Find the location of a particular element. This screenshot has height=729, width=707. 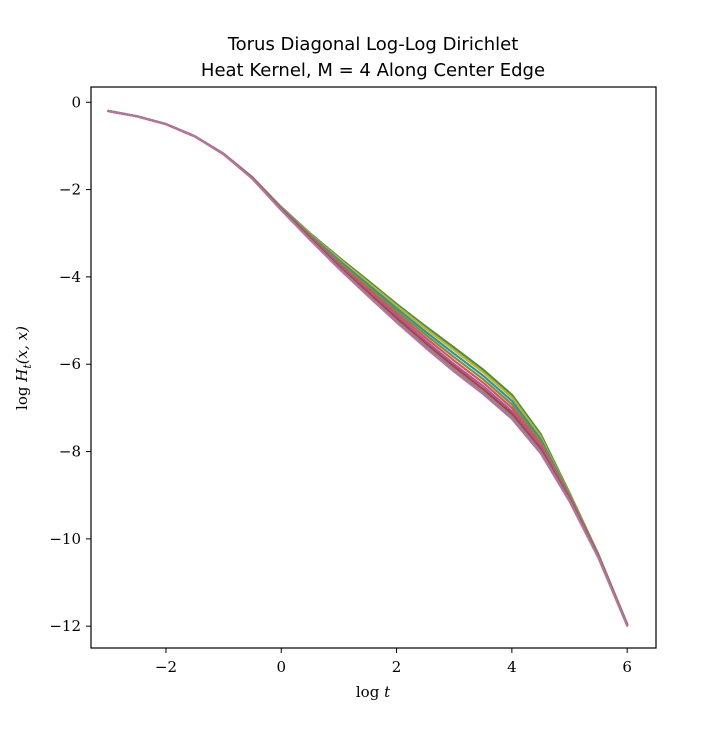

y-axis-label: log Ht(x, x) is located at coordinates (23, 368).